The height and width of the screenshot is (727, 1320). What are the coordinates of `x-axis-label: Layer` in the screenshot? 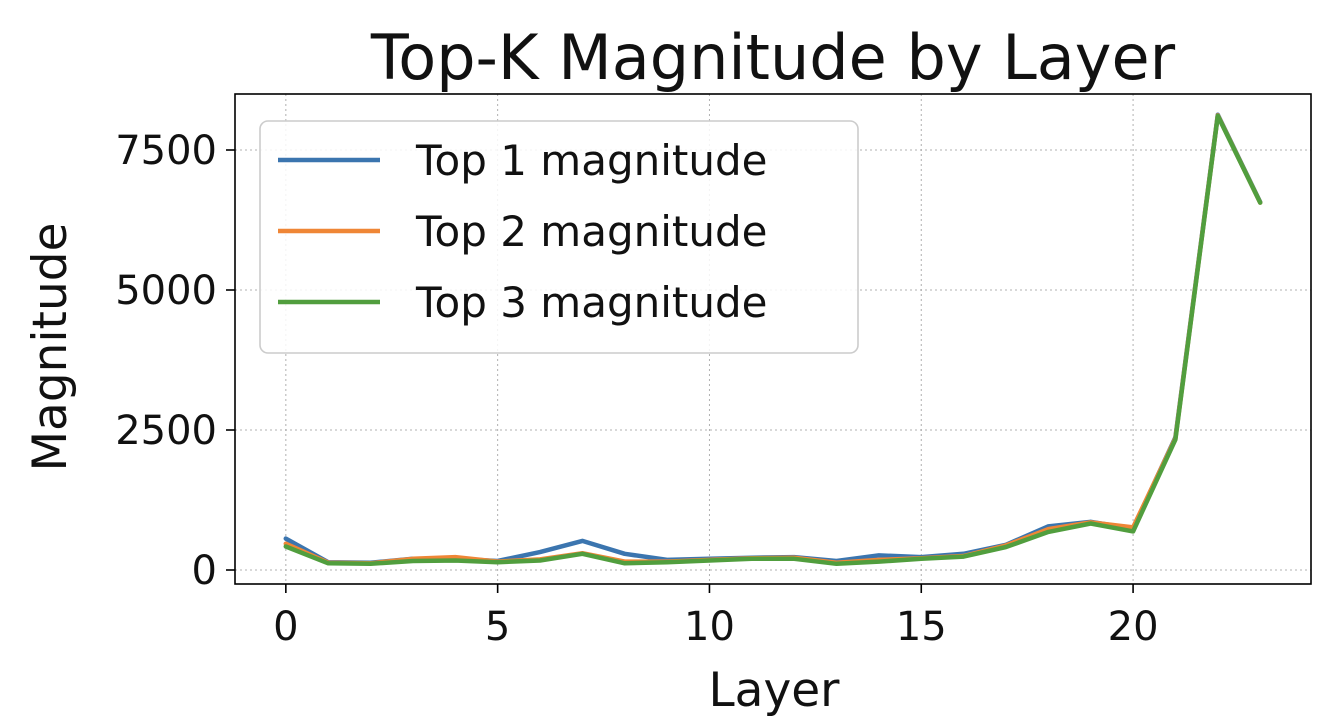 It's located at (774, 690).